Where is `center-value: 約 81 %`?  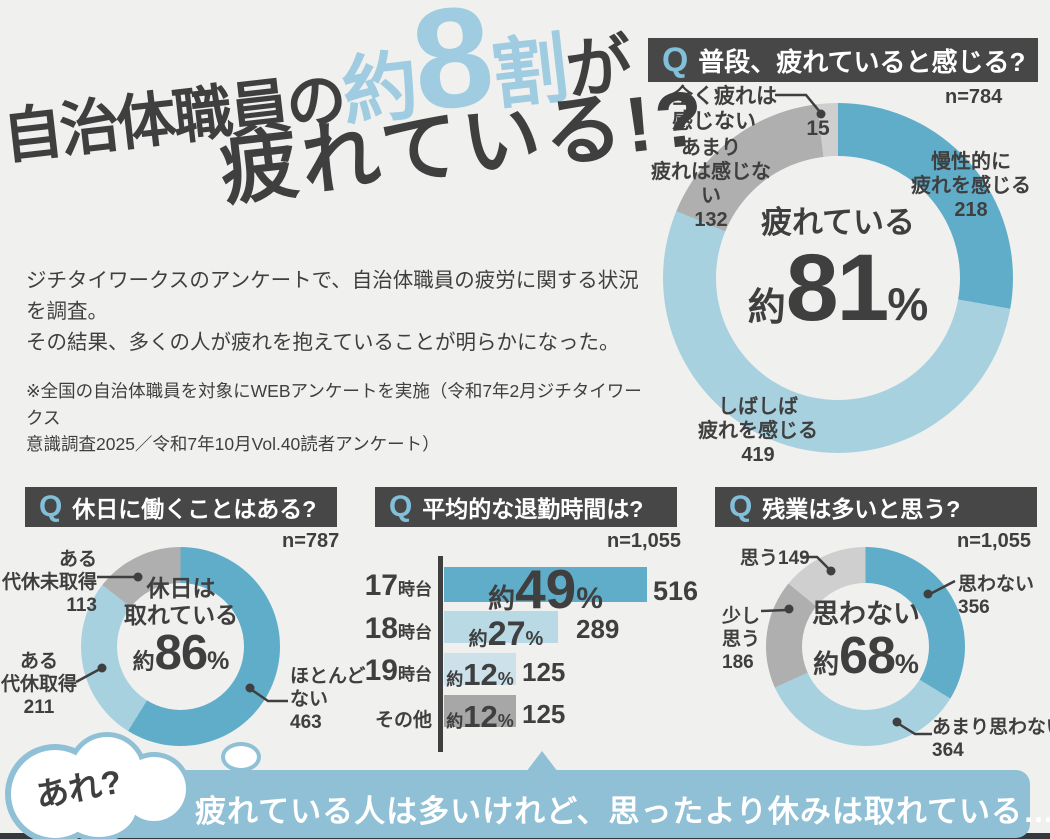 center-value: 約 81 % is located at coordinates (838, 288).